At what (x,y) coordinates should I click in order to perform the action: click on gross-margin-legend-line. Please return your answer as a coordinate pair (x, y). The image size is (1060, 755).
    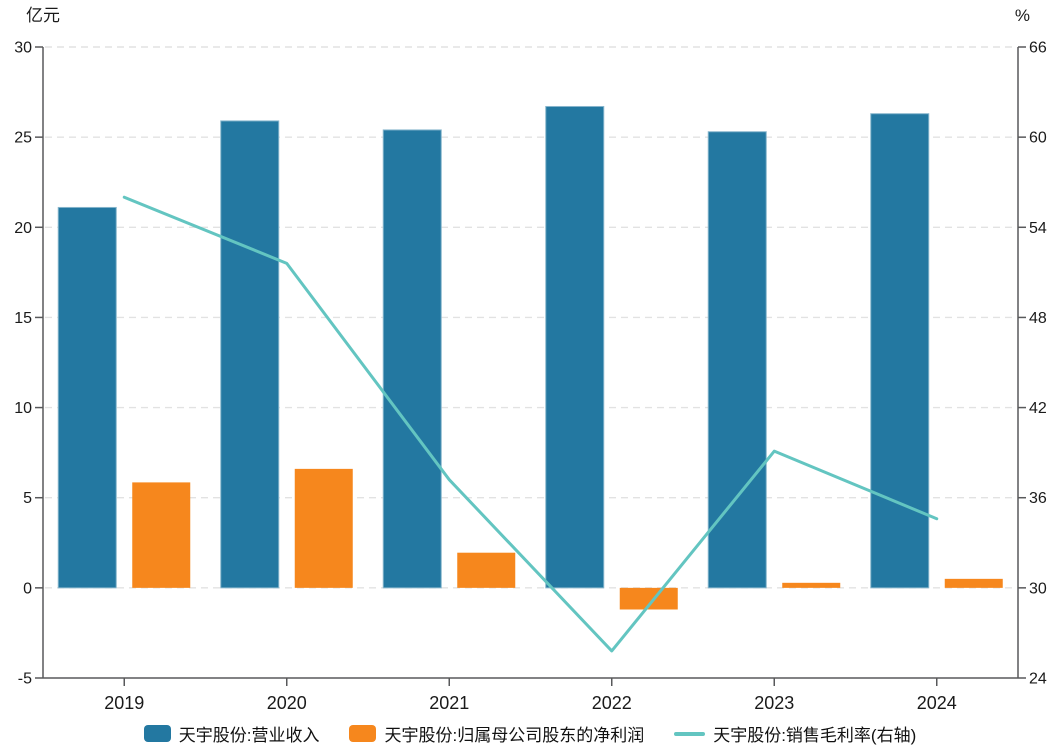
    Looking at the image, I should click on (690, 733).